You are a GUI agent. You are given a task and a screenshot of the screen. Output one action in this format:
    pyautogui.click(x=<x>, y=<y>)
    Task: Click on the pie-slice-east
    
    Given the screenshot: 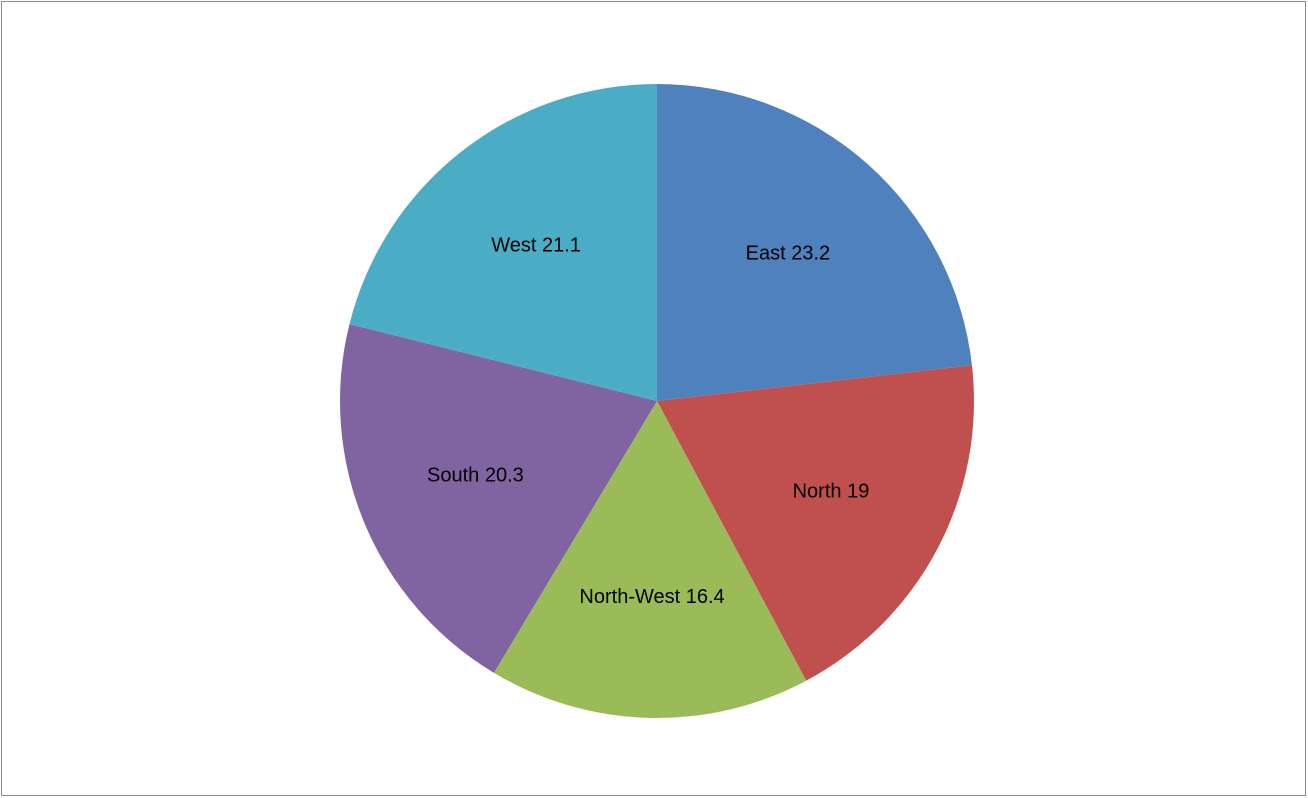 What is the action you would take?
    pyautogui.click(x=814, y=242)
    